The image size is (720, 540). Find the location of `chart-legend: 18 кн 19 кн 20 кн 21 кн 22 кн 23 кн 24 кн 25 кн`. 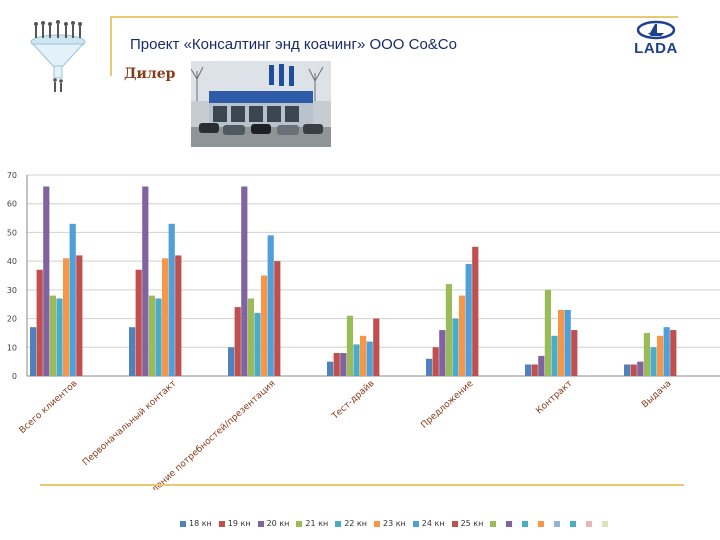

chart-legend: 18 кн 19 кн 20 кн 21 кн 22 кн 23 кн 24 кн 25 кн is located at coordinates (399, 523).